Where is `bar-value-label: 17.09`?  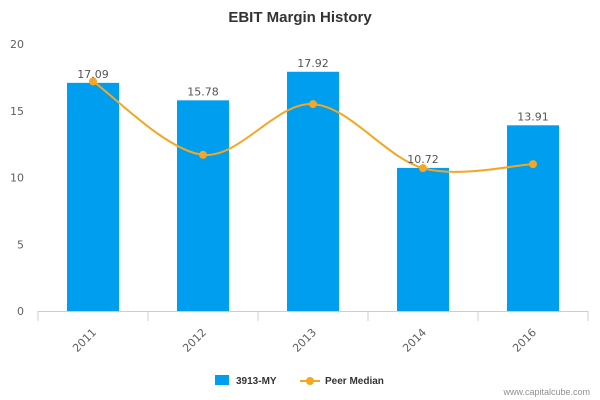 bar-value-label: 17.09 is located at coordinates (93, 74).